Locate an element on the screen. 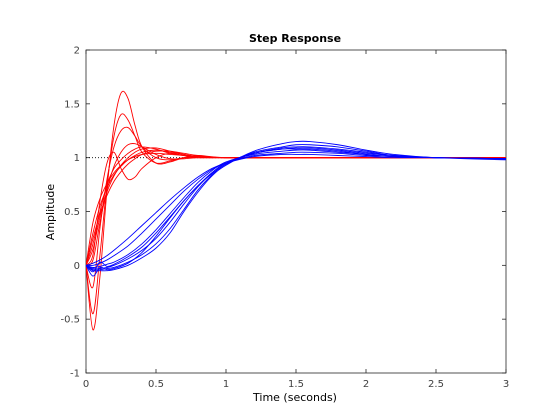  x-axis-label: Time (seconds) is located at coordinates (294, 397).